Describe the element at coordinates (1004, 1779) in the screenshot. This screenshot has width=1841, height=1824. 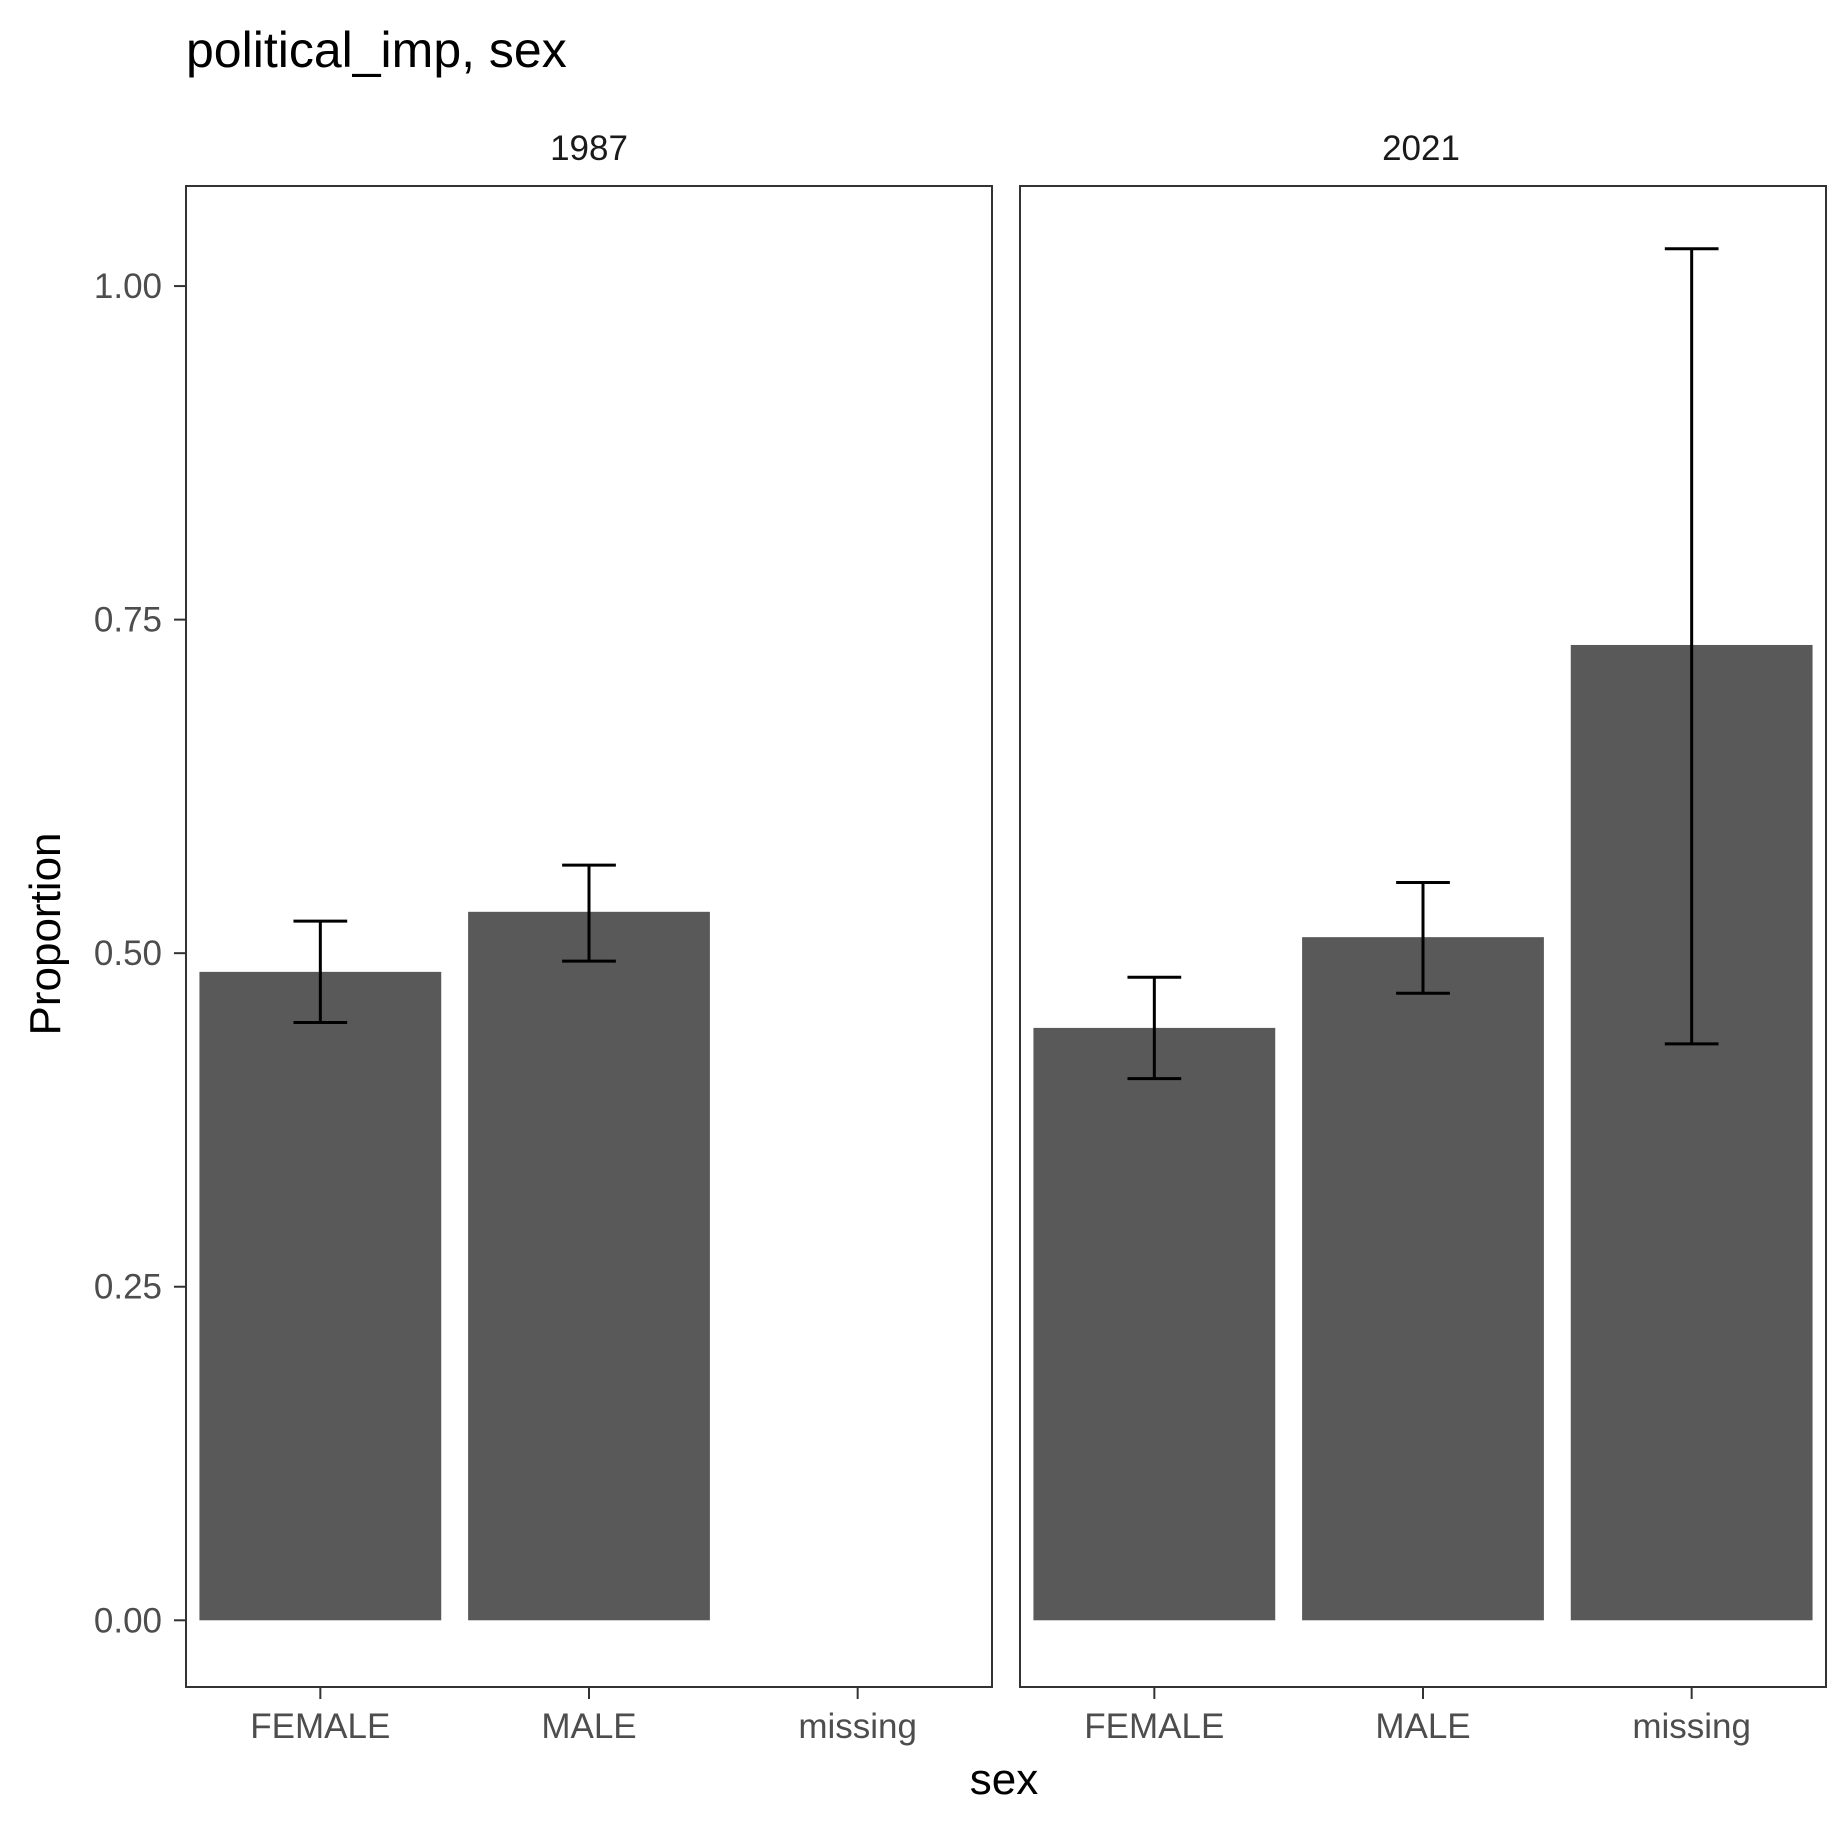
I see `x-axis-title: sex` at that location.